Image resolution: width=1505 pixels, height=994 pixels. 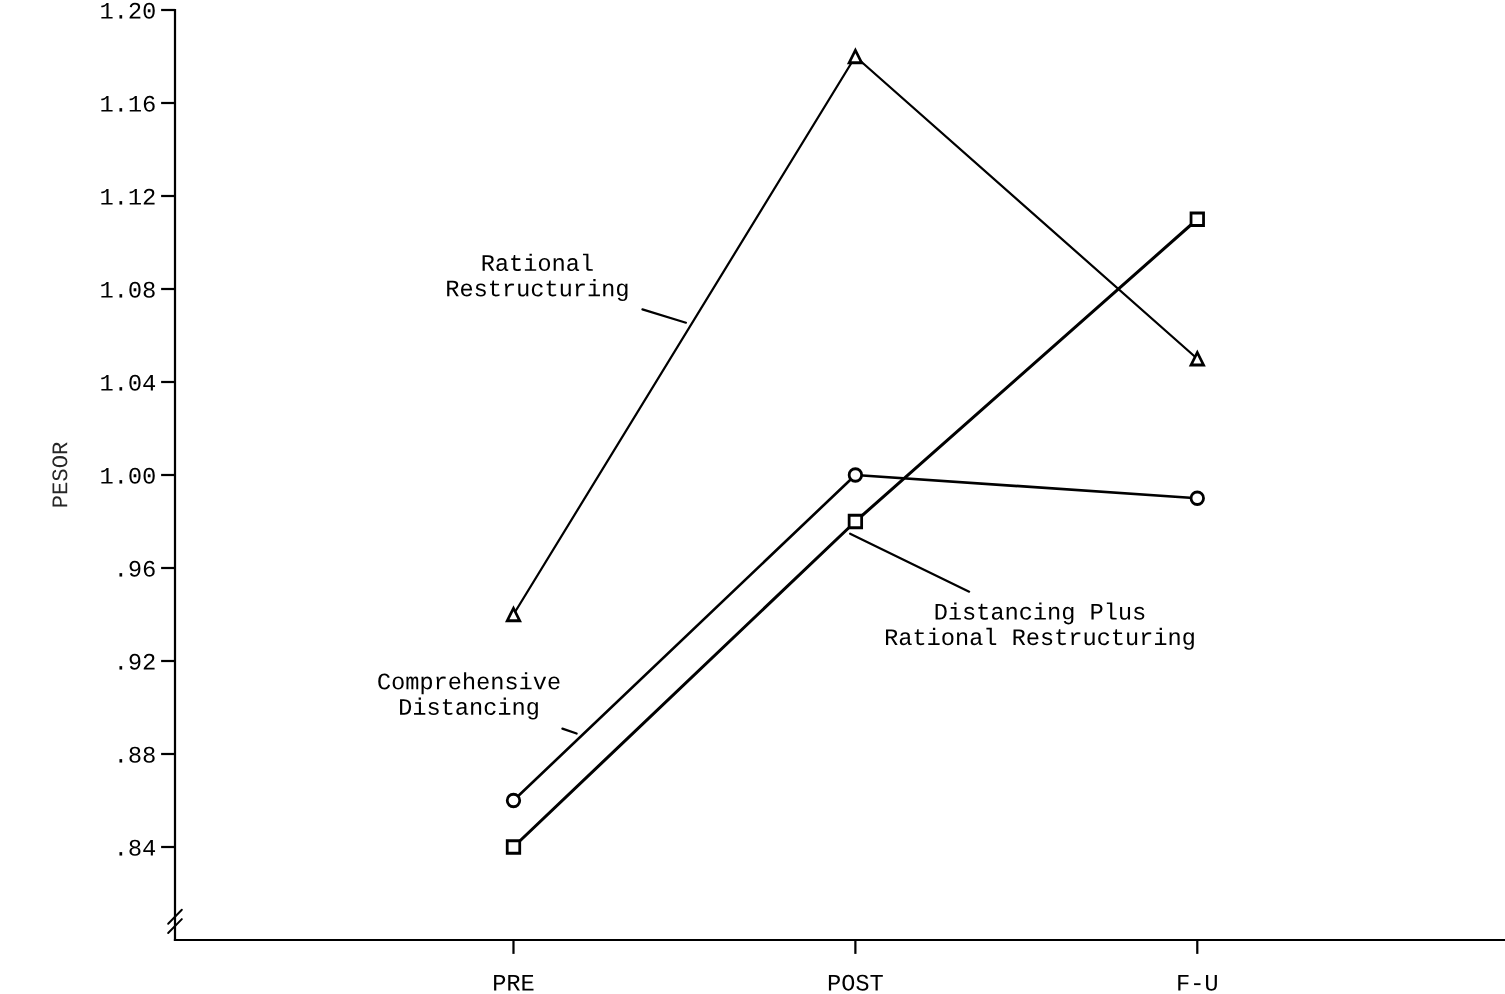 What do you see at coordinates (137, 847) in the screenshot?
I see `y-tick-label: .84` at bounding box center [137, 847].